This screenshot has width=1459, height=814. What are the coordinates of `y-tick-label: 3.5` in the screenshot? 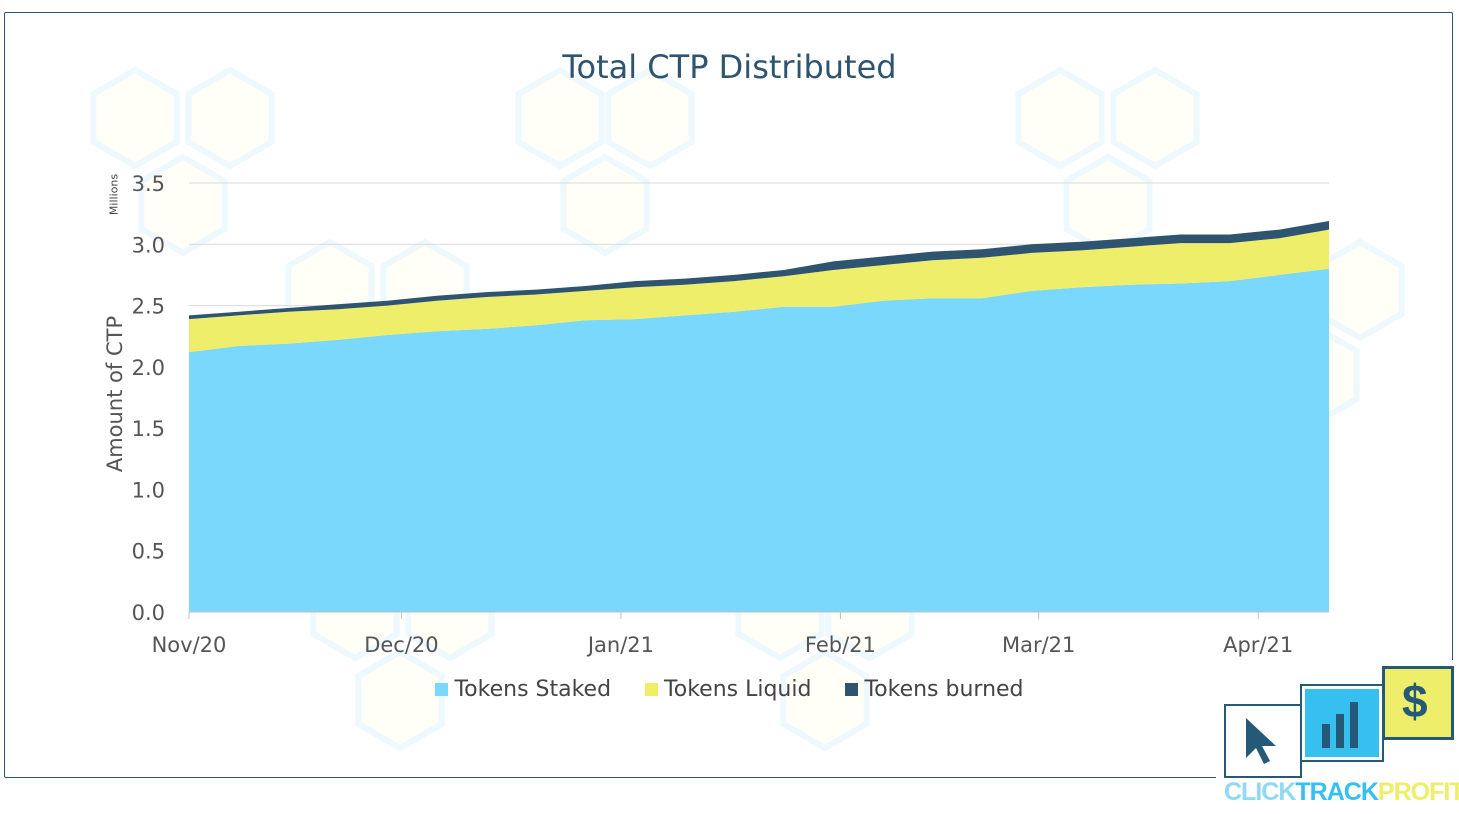 It's located at (148, 184).